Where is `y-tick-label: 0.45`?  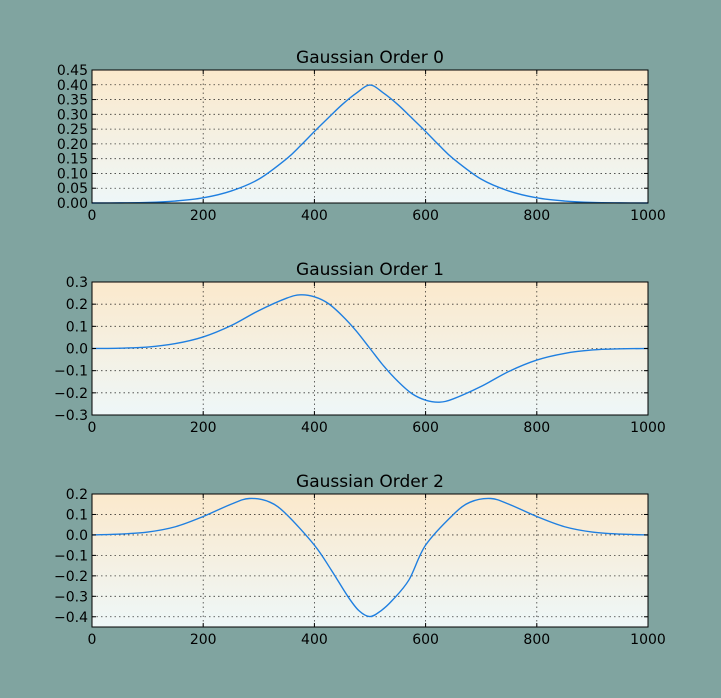 y-tick-label: 0.45 is located at coordinates (72, 71).